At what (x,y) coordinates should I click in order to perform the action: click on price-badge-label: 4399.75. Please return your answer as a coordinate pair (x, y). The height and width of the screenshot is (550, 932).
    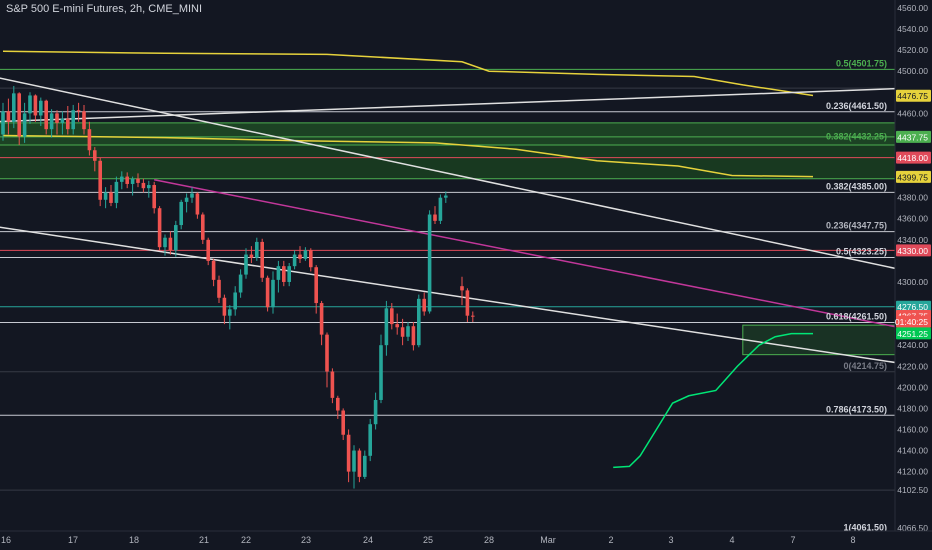
    Looking at the image, I should click on (912, 177).